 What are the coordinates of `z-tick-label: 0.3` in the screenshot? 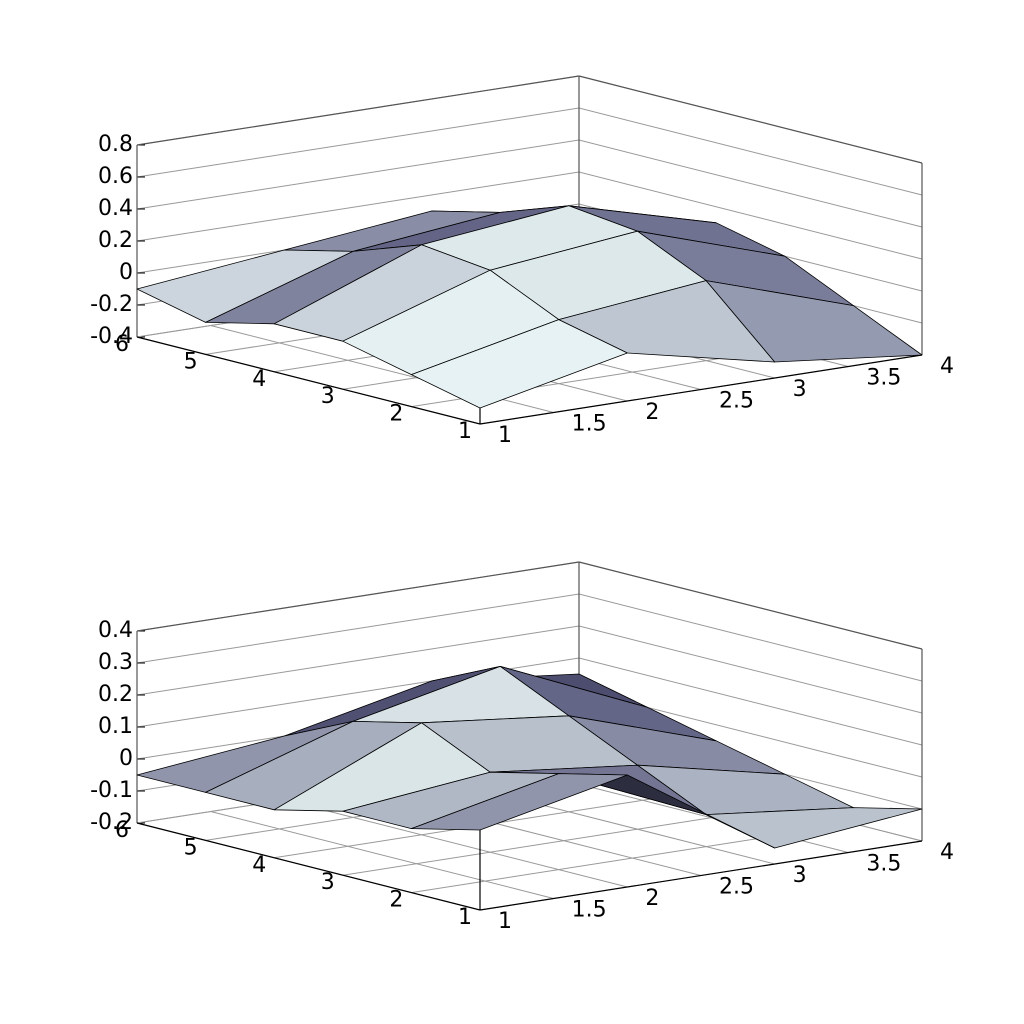 It's located at (115, 662).